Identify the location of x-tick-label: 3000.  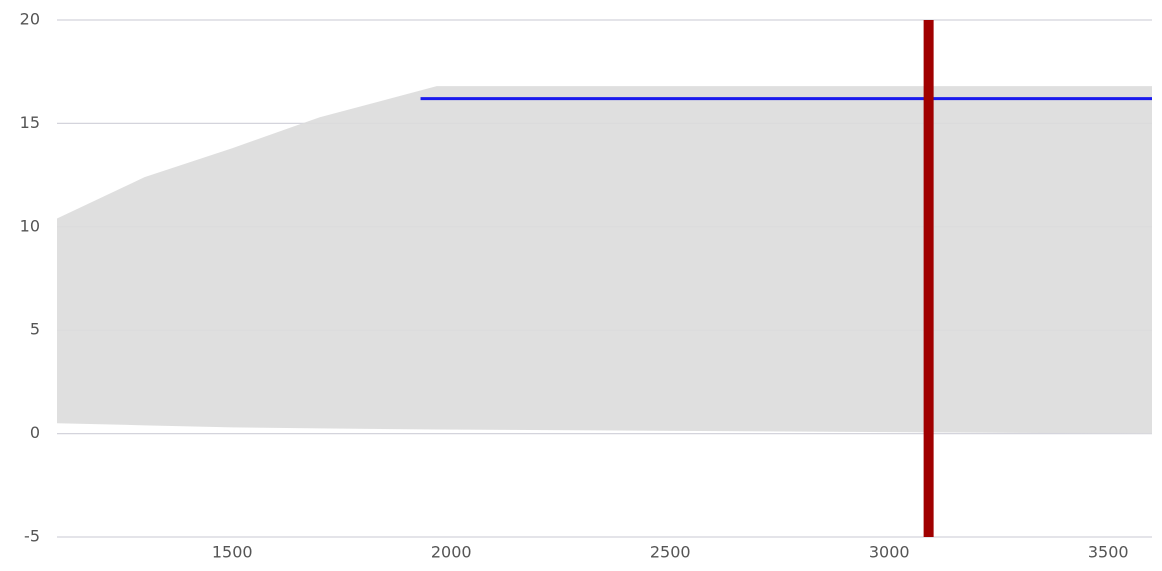
(889, 552).